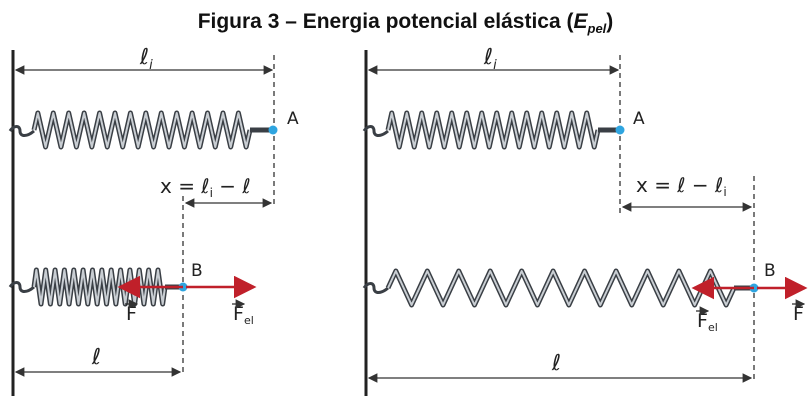 The height and width of the screenshot is (396, 811). I want to click on hook-a-right, so click(375, 131).